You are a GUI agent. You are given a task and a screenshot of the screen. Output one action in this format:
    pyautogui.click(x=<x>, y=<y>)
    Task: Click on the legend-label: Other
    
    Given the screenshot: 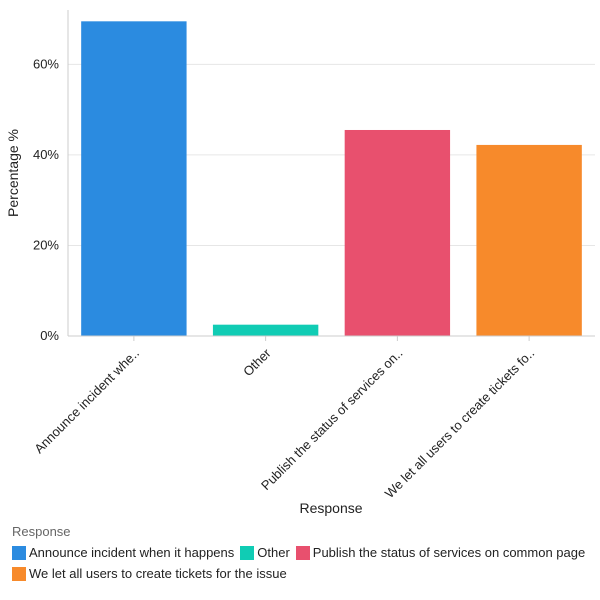 What is the action you would take?
    pyautogui.click(x=273, y=552)
    